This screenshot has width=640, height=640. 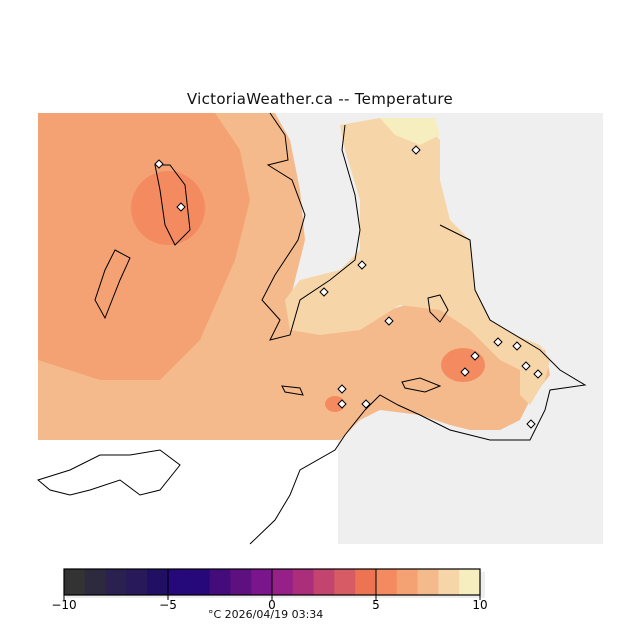 I want to click on colorbar-tick-label: 0, so click(x=272, y=605).